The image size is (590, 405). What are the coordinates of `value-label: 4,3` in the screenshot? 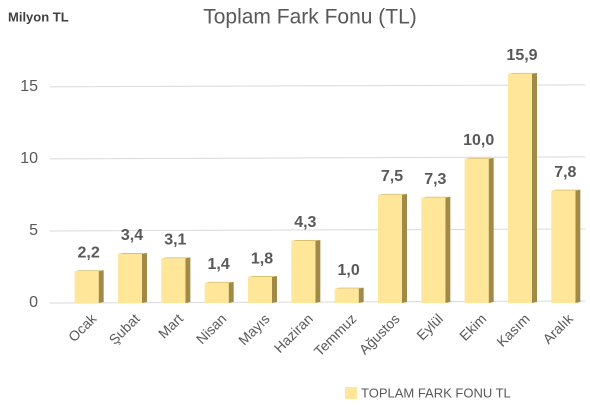 It's located at (305, 222).